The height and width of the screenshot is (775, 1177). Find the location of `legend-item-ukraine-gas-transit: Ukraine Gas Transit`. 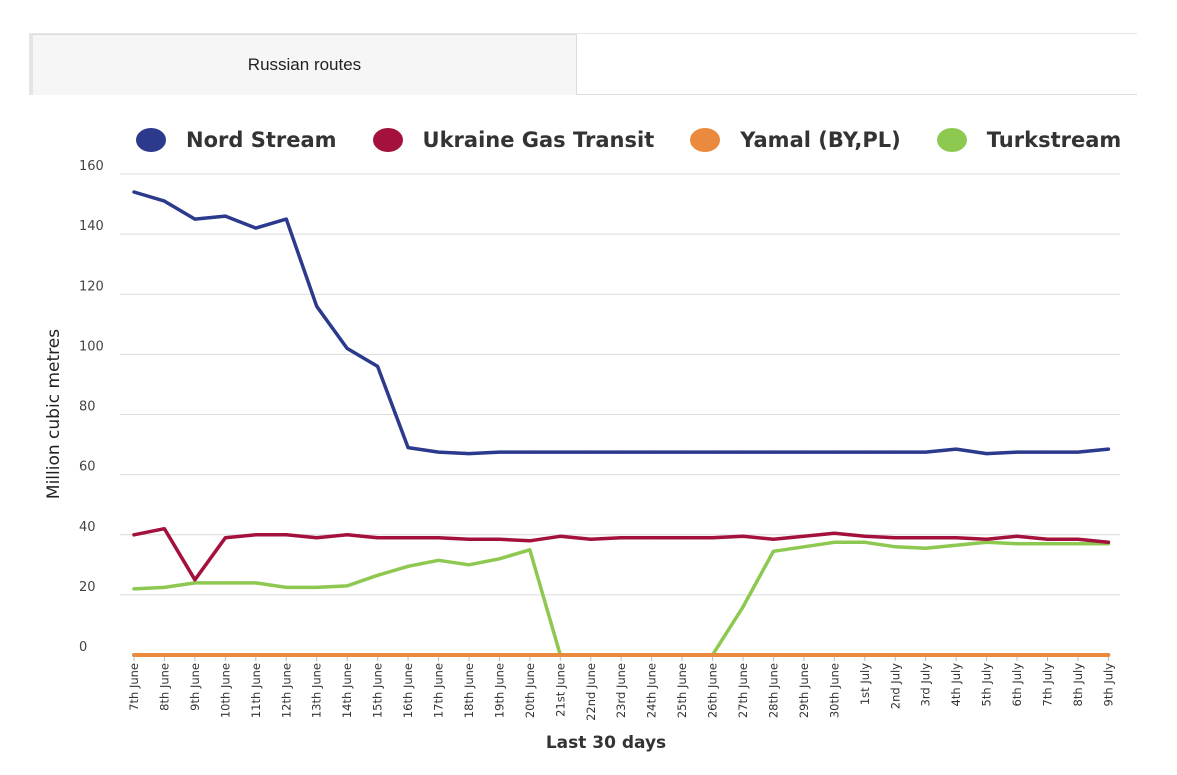

legend-item-ukraine-gas-transit: Ukraine Gas Transit is located at coordinates (513, 140).